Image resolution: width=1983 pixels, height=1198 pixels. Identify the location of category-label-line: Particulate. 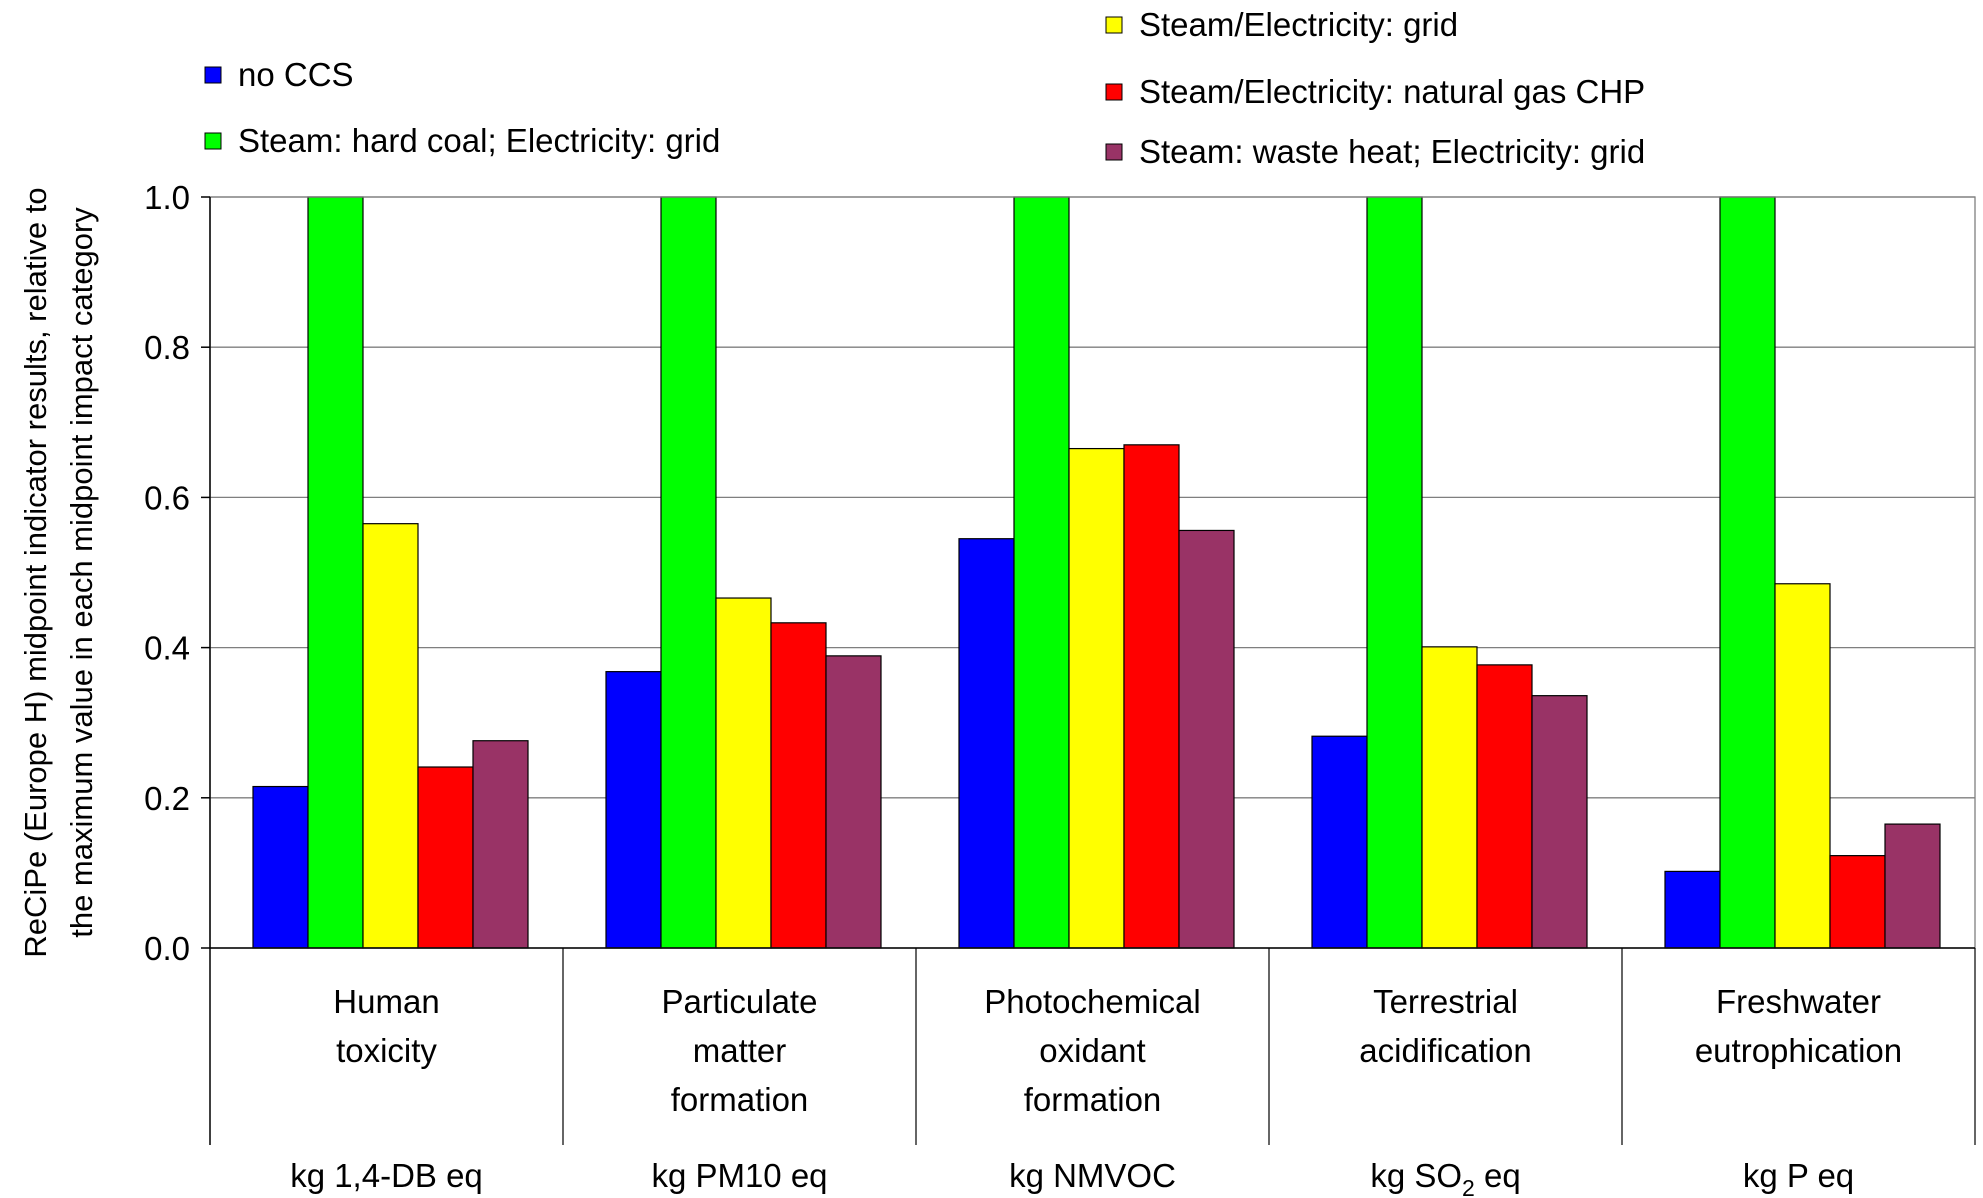
(740, 1001).